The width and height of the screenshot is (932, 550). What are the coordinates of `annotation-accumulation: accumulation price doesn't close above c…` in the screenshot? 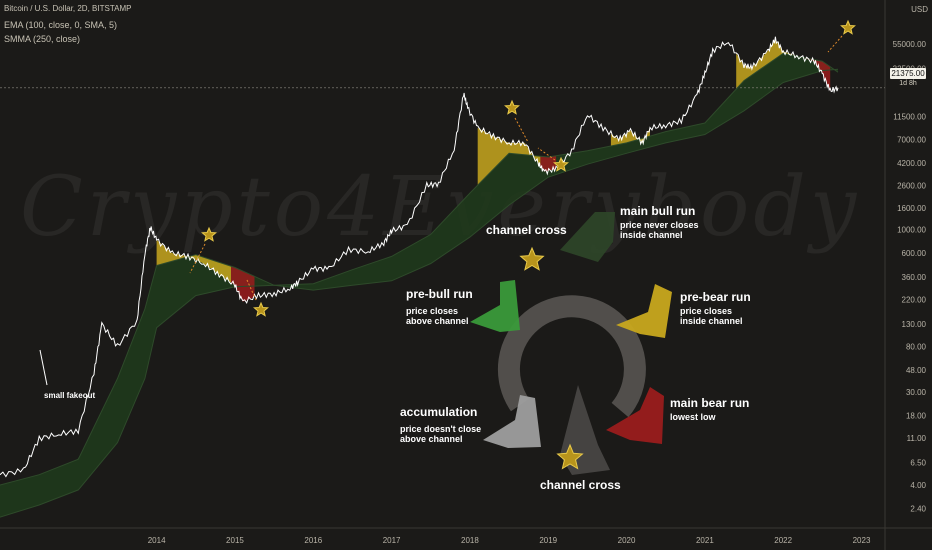 It's located at (441, 425).